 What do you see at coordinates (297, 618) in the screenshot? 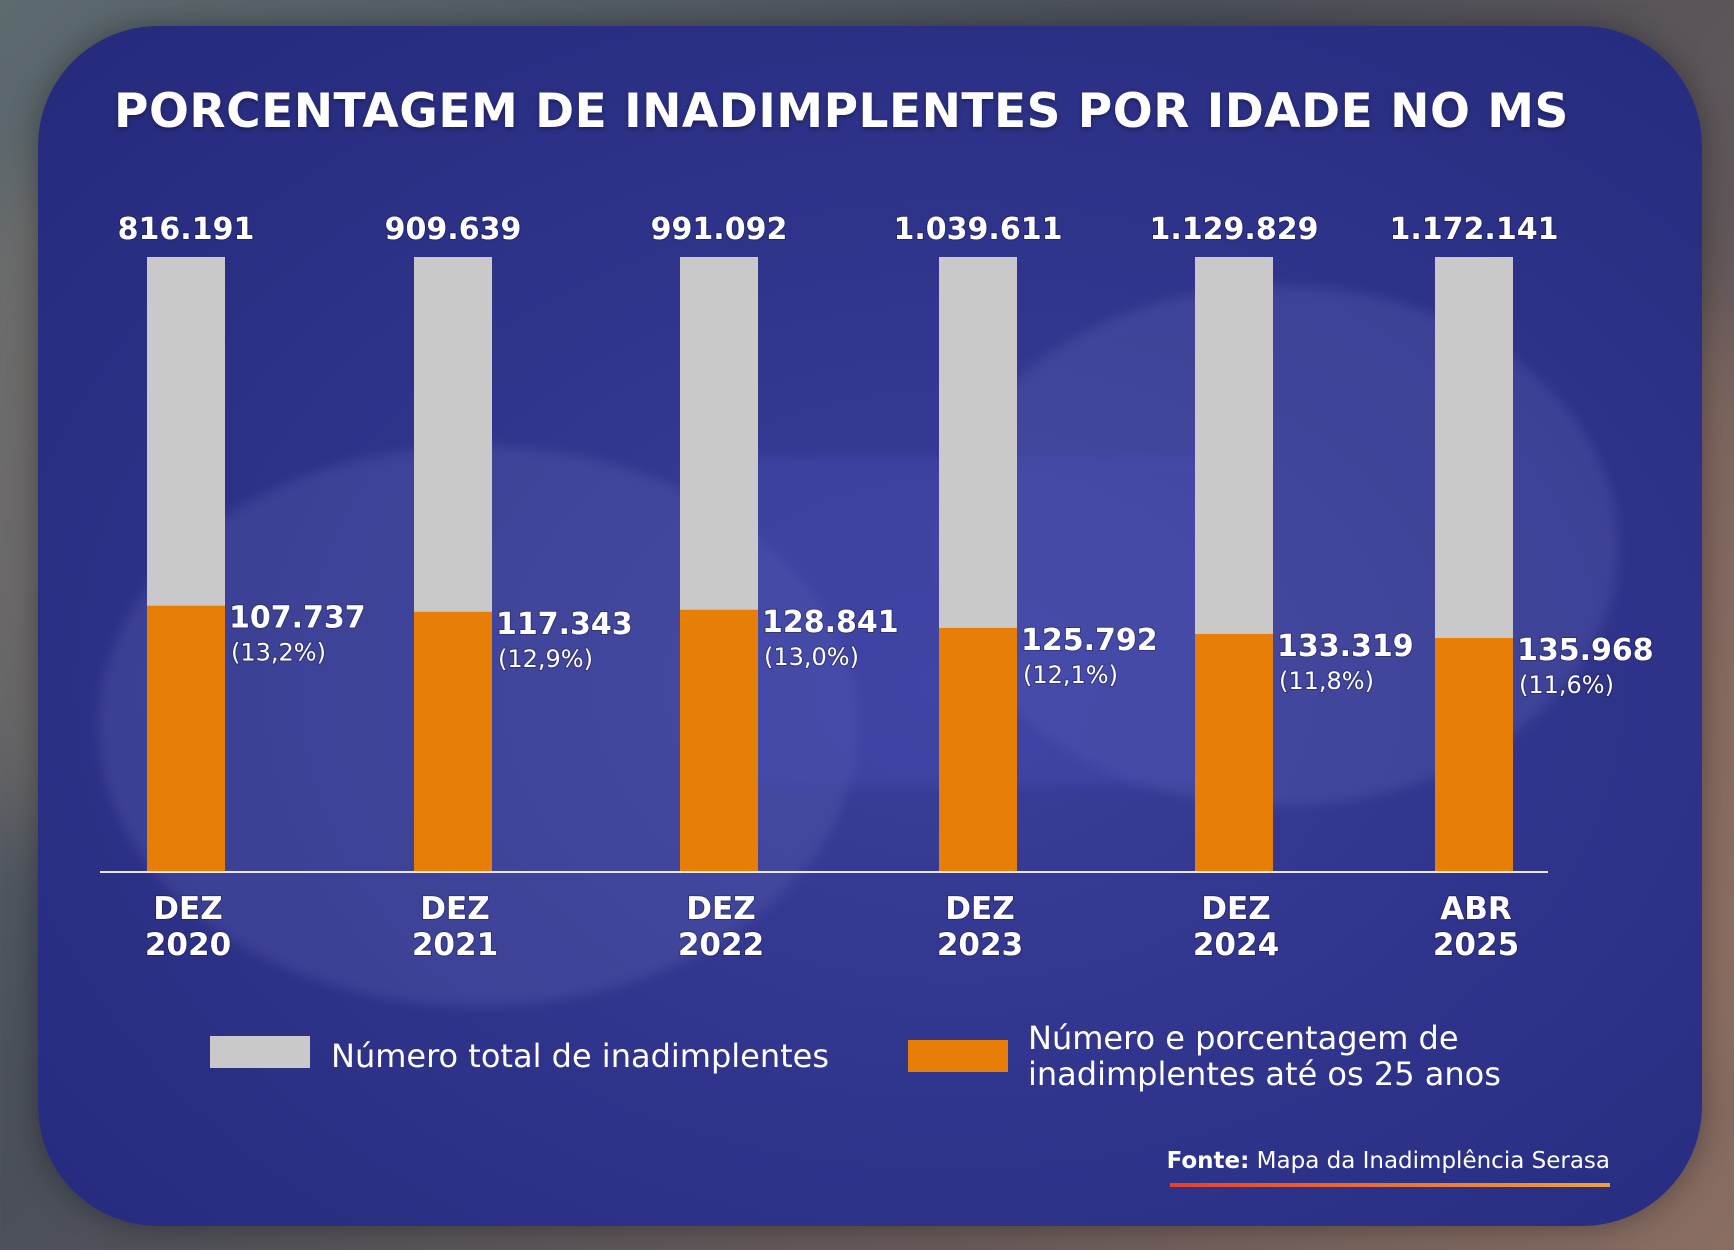
I see `young-value-label: 107.737` at bounding box center [297, 618].